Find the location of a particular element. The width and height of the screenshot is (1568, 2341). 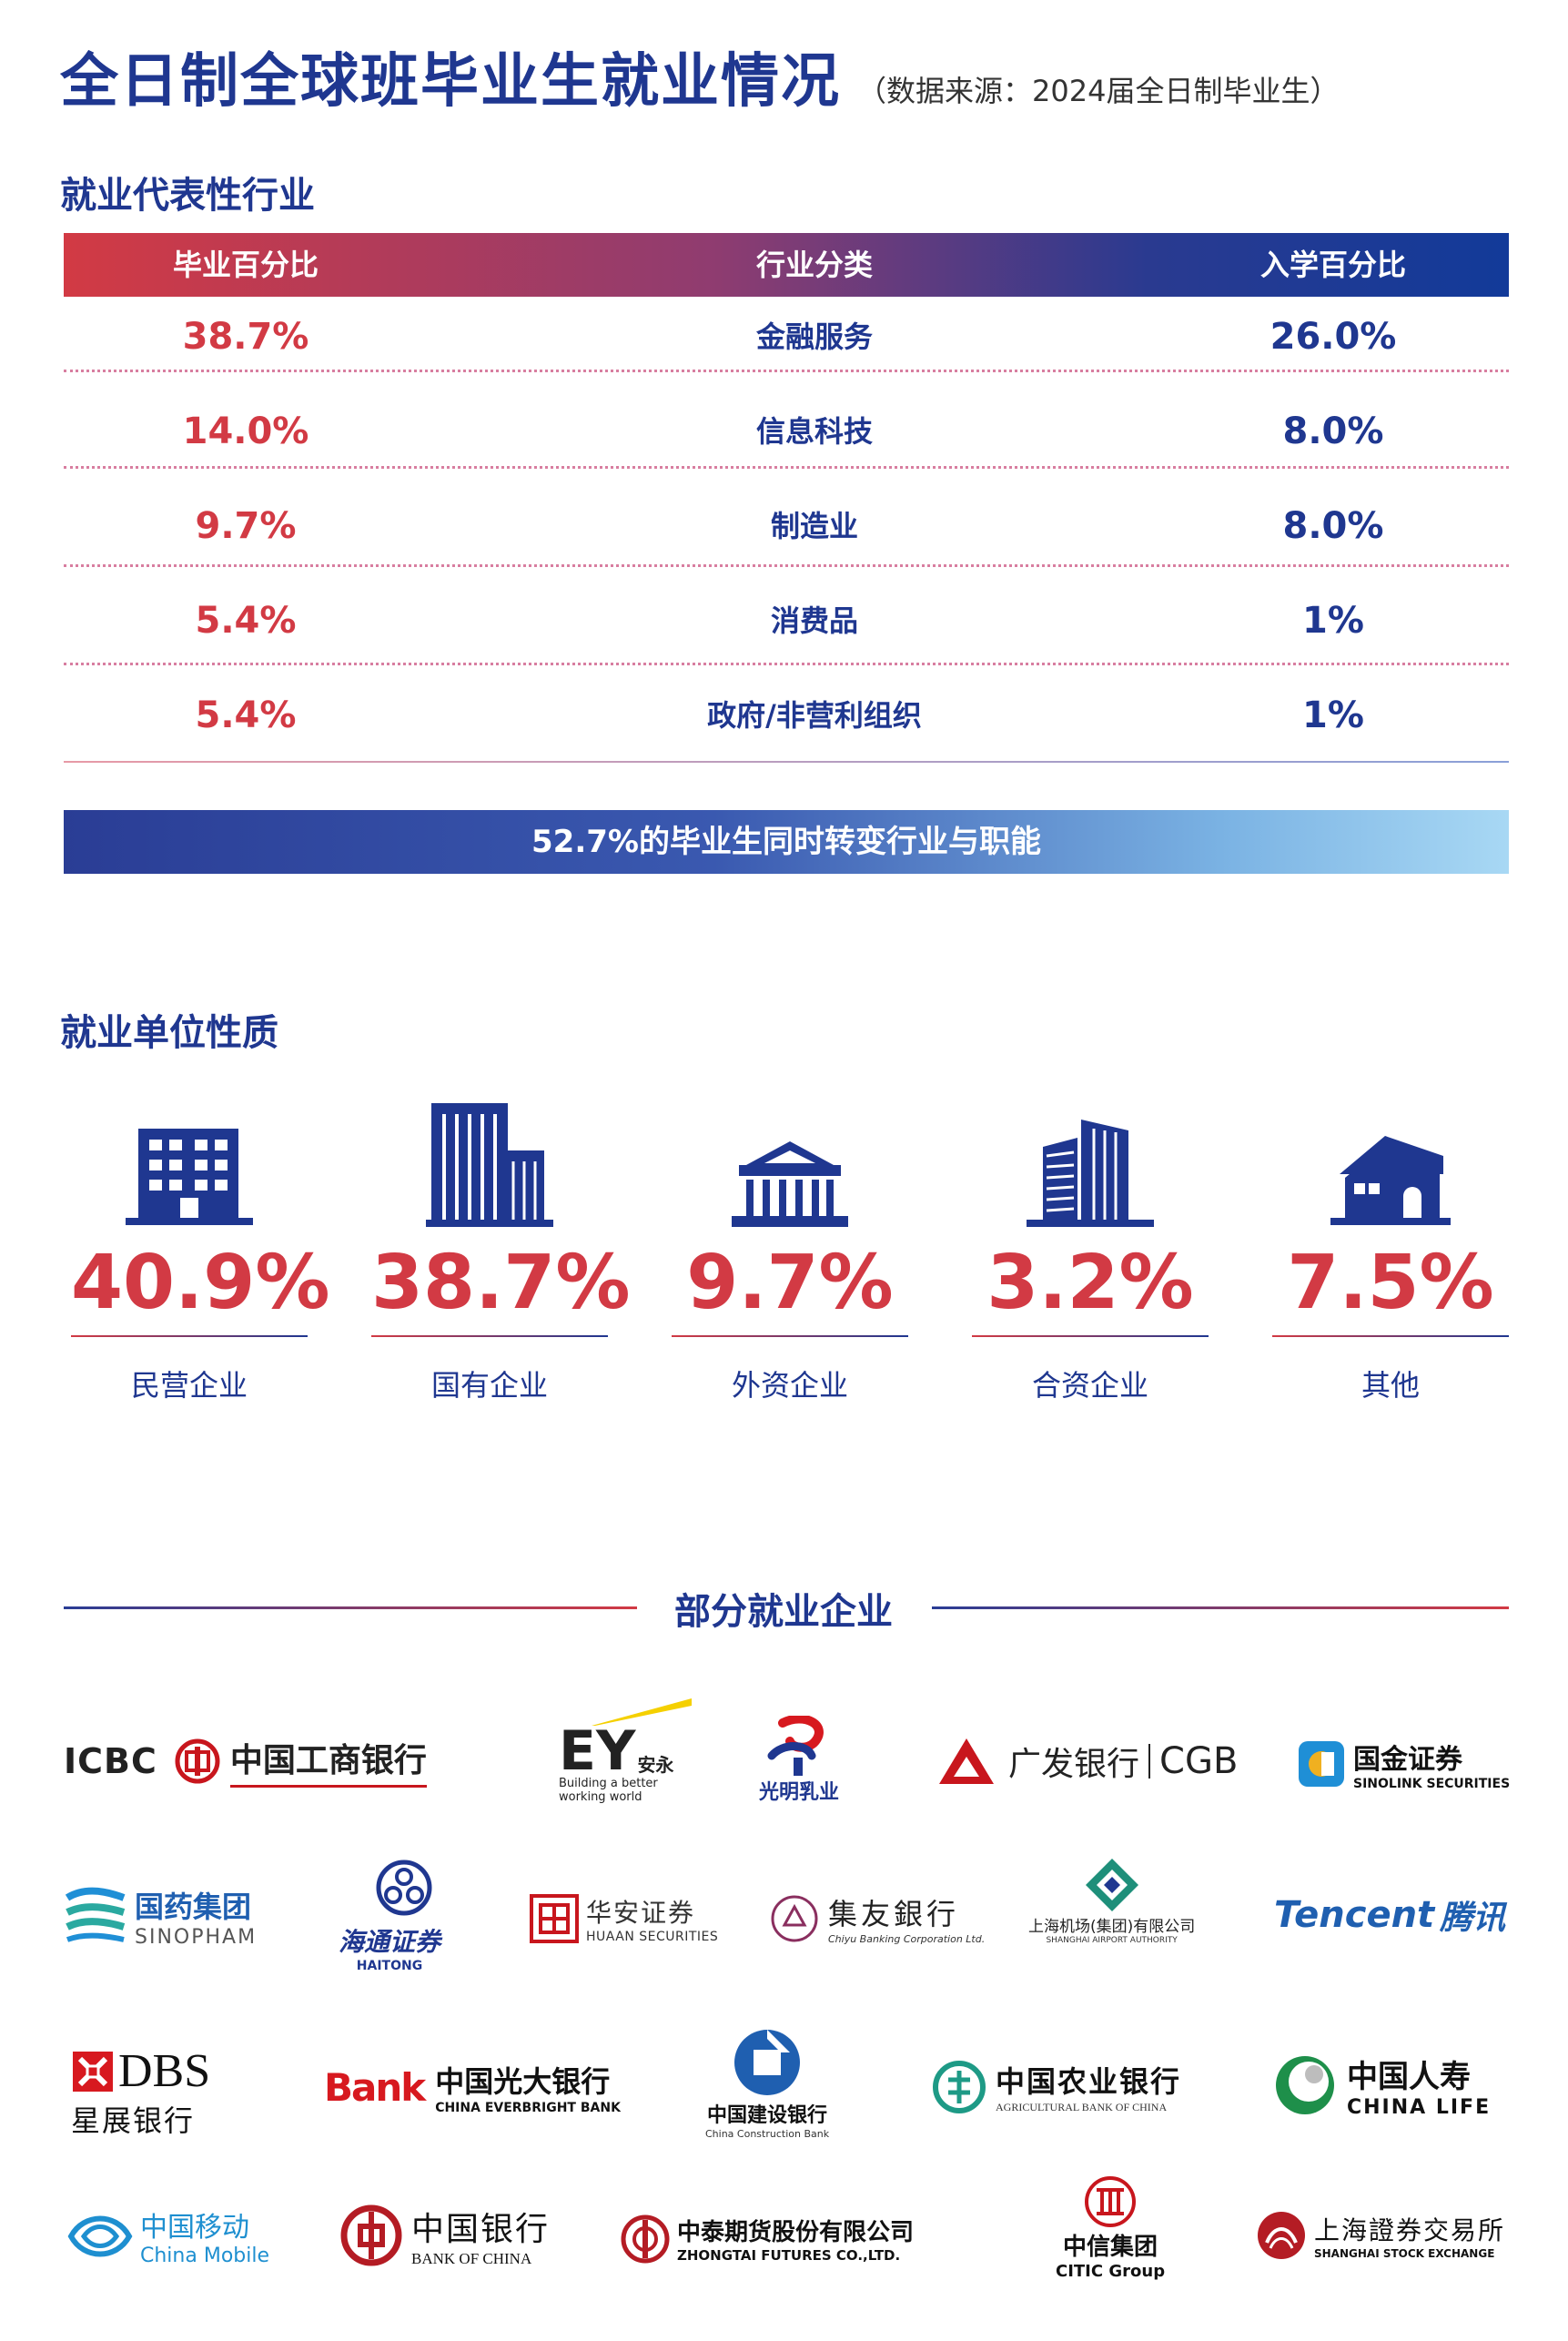

chiyu-en: Chiyu Banking Corporation Ltd. is located at coordinates (907, 1939).